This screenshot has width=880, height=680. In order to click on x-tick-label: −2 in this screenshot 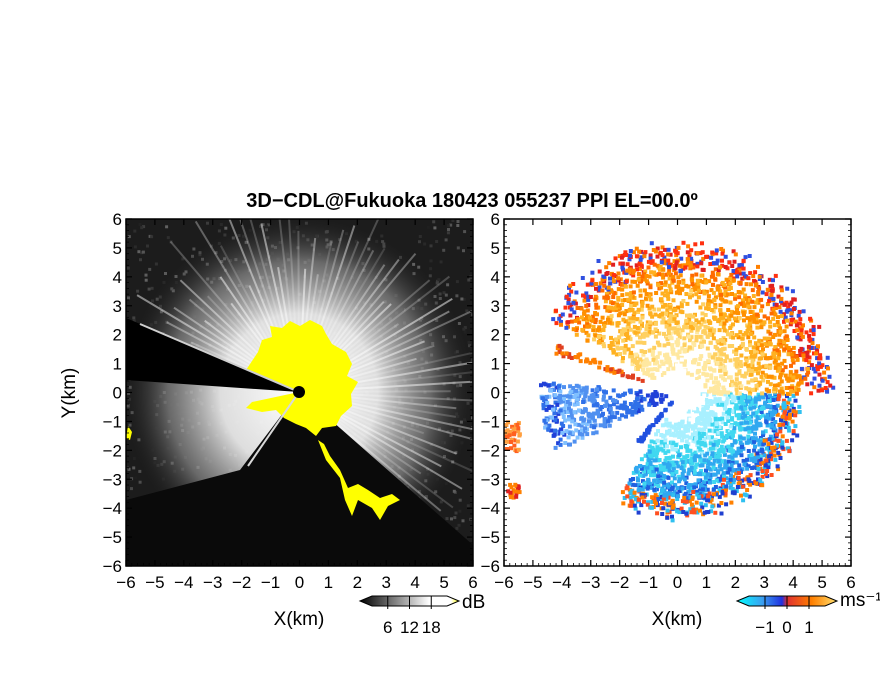, I will do `click(241, 582)`.